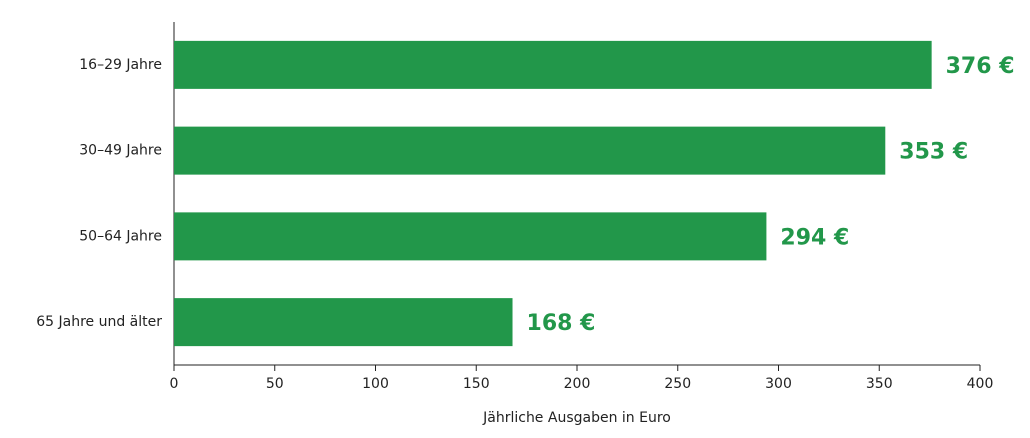  What do you see at coordinates (561, 323) in the screenshot?
I see `value-label: 168 €` at bounding box center [561, 323].